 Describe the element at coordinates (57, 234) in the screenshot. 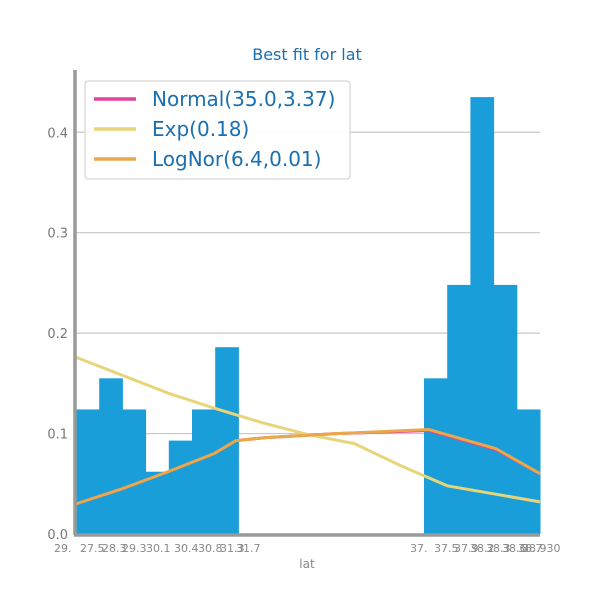

I see `y-tick-label: 0.3` at that location.